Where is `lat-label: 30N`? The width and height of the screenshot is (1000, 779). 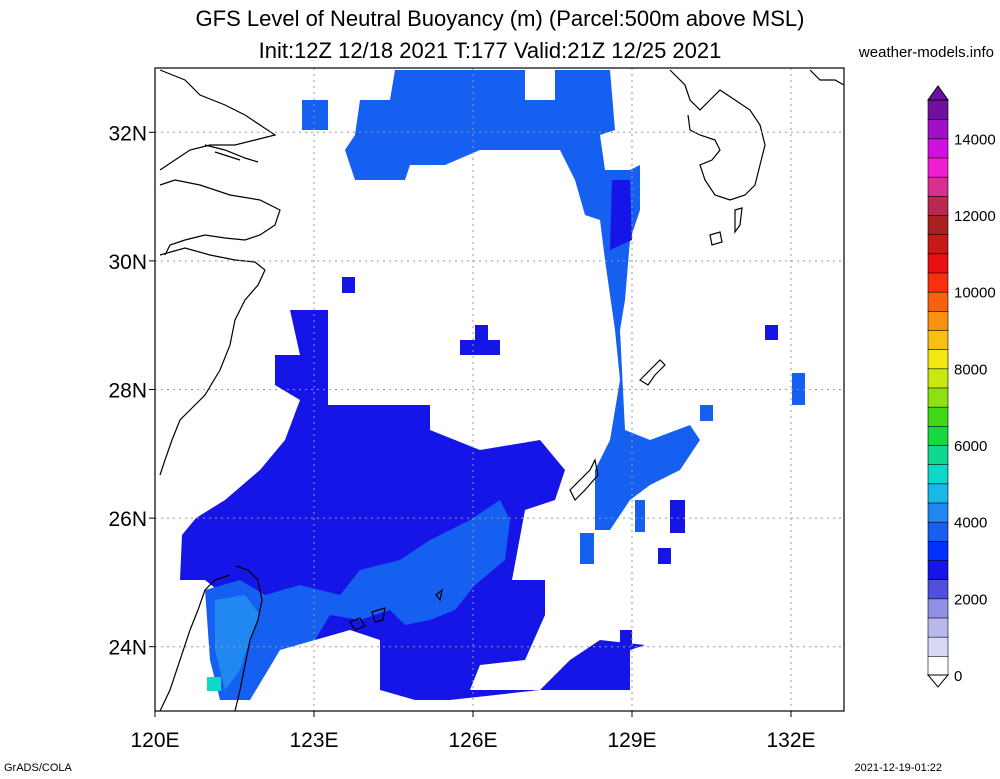
lat-label: 30N is located at coordinates (127, 262).